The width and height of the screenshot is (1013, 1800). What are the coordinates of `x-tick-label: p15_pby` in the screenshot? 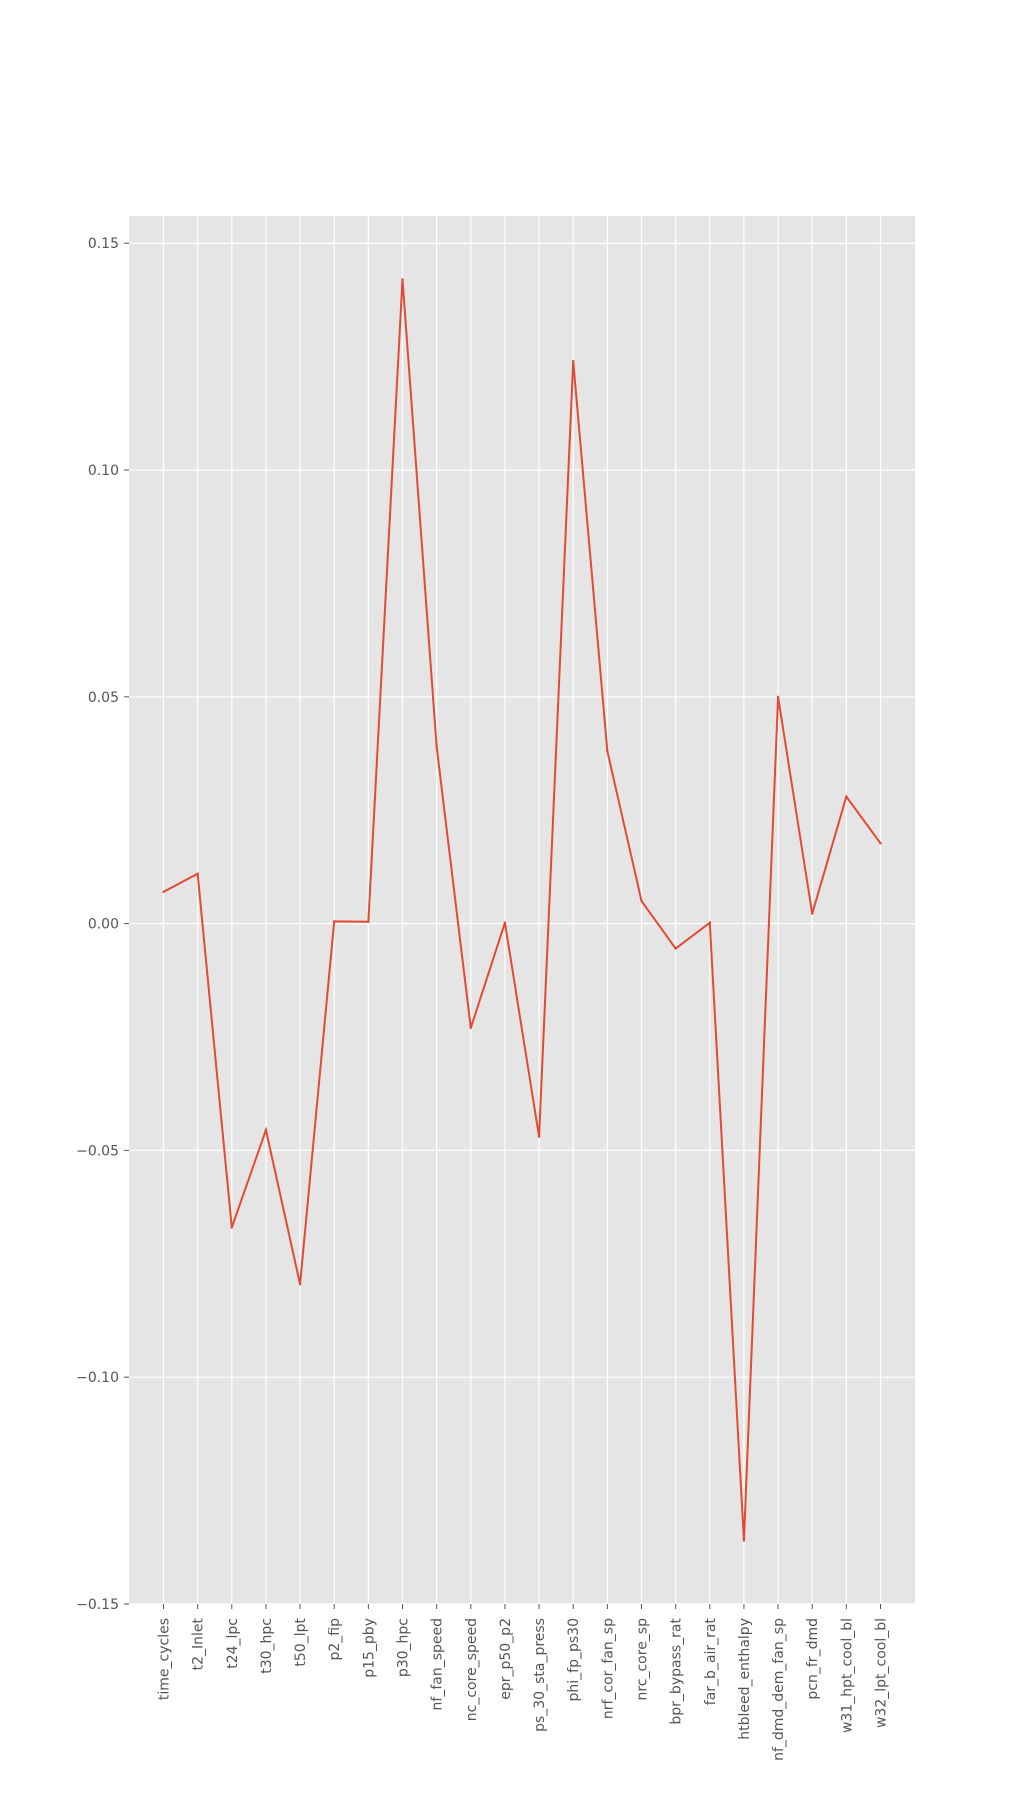 It's located at (369, 1648).